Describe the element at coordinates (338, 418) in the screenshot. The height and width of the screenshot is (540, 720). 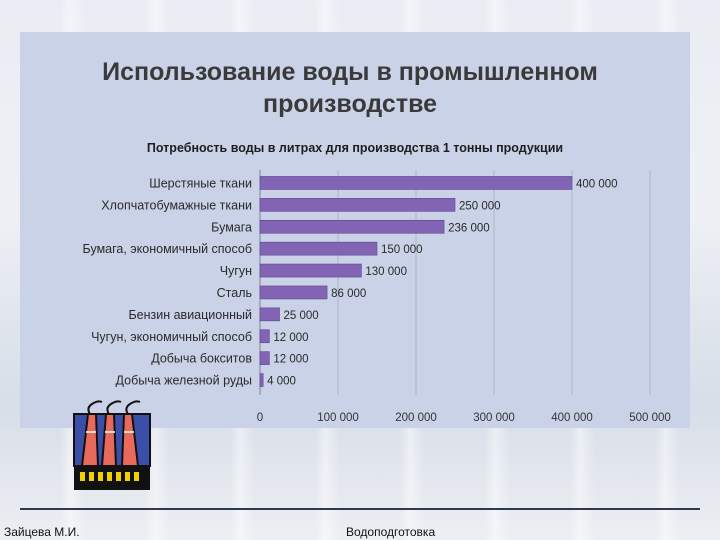
I see `x-tick-label: 100 000` at that location.